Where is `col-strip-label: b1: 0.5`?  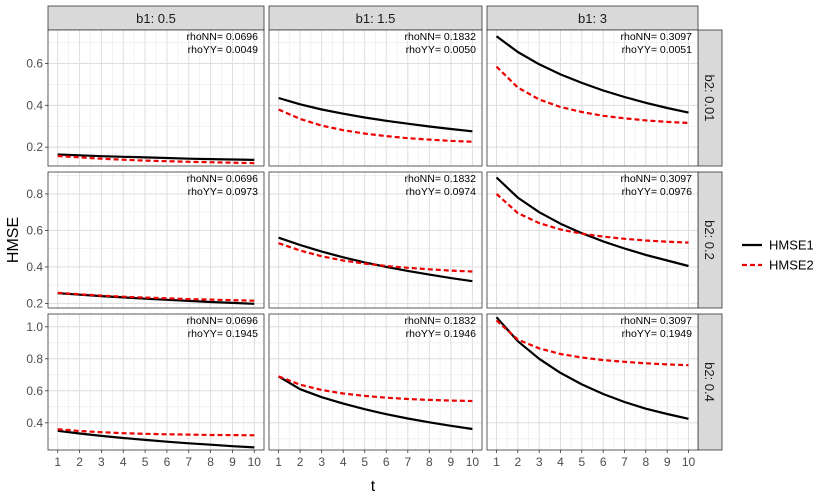 col-strip-label: b1: 0.5 is located at coordinates (156, 18).